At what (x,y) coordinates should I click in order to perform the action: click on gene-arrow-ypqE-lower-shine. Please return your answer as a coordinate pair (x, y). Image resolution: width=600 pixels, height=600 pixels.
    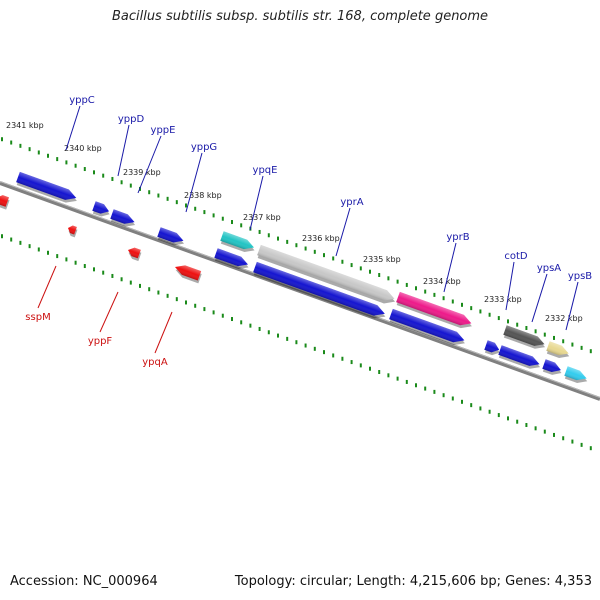
    Looking at the image, I should click on (231, 257).